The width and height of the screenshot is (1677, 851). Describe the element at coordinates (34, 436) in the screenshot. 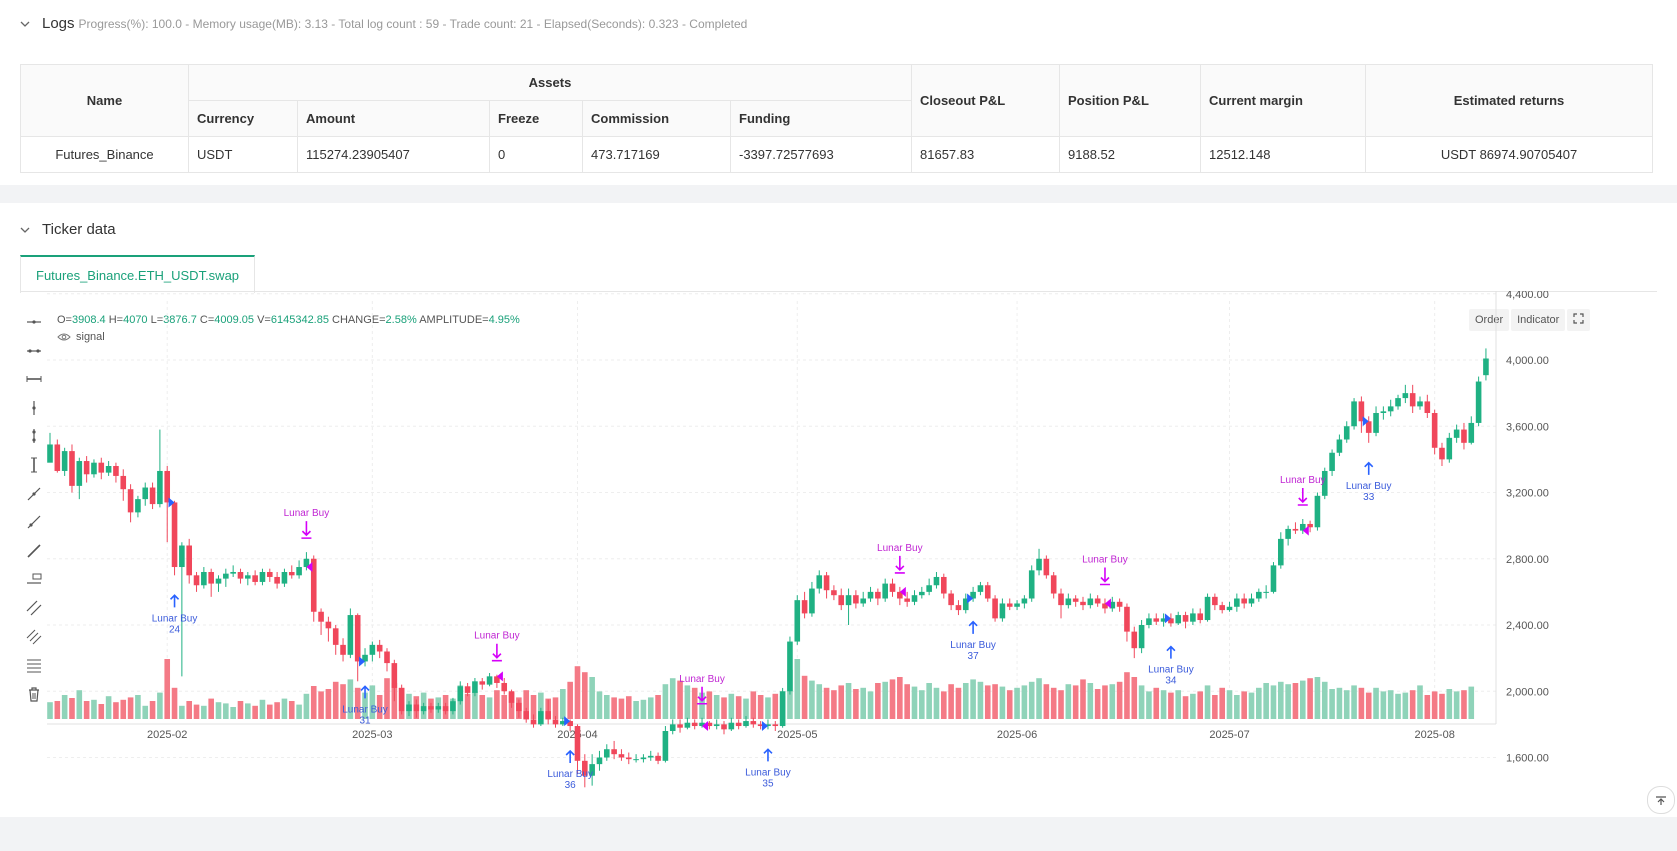

I see `vertical-line-tool-icon` at that location.